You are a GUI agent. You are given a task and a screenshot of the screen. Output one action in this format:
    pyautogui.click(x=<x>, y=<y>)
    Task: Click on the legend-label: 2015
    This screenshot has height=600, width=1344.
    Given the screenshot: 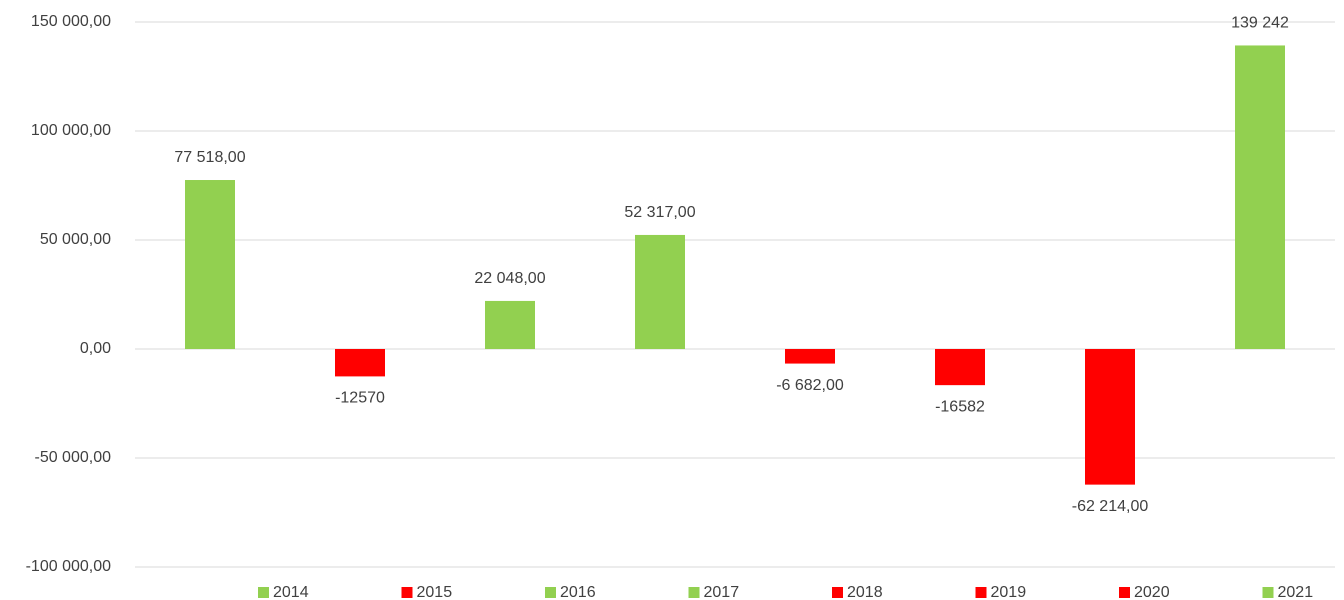 What is the action you would take?
    pyautogui.click(x=435, y=592)
    